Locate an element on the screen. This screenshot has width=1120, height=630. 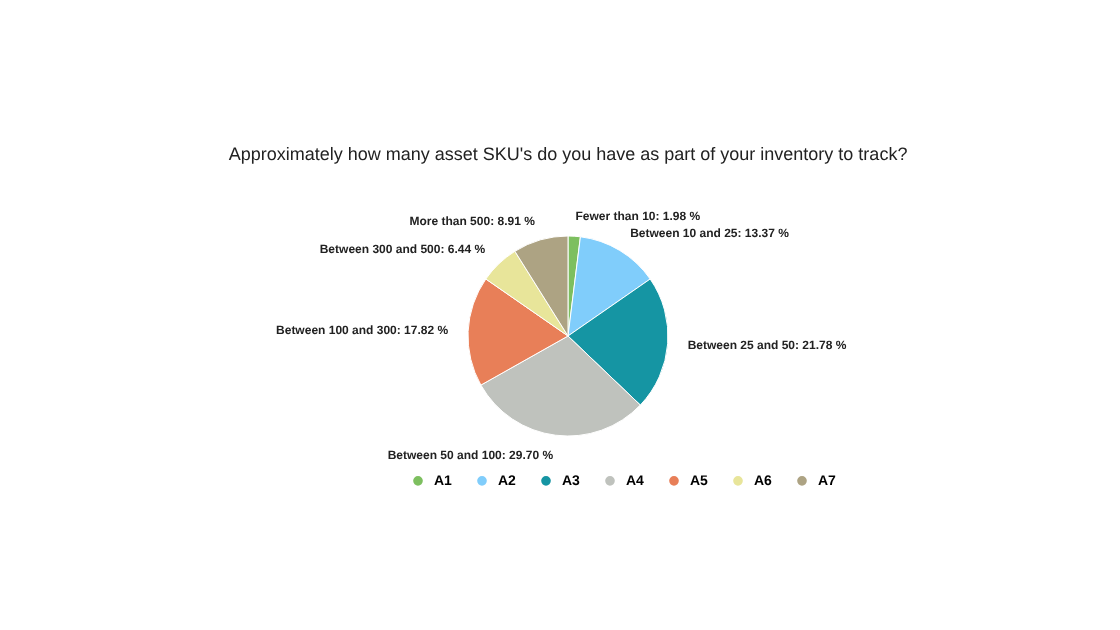
chart-title: Approximately how many asset SKU's do you have as part of your inventory to track? is located at coordinates (568, 154).